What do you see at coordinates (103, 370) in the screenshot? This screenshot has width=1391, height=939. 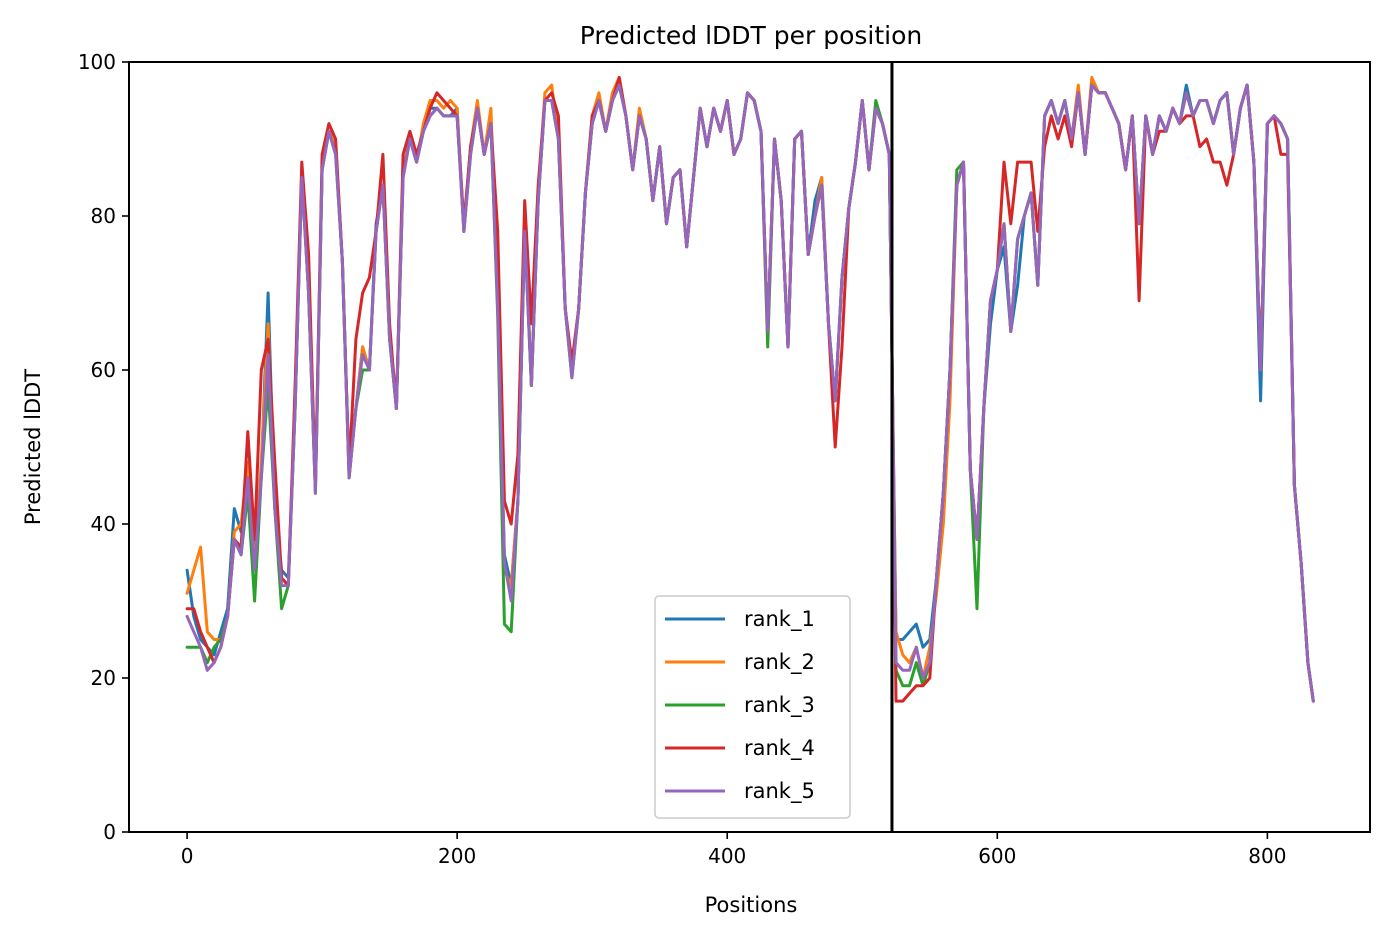 I see `y-tick-label: 60` at bounding box center [103, 370].